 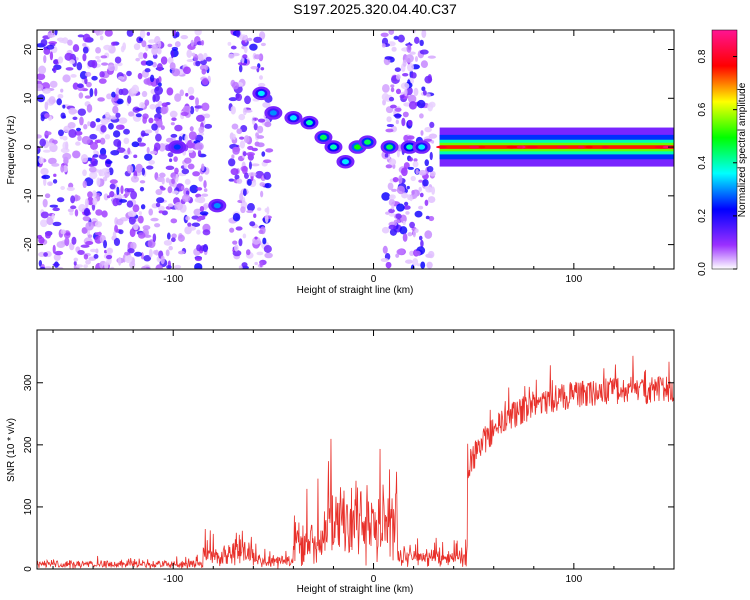 What do you see at coordinates (28, 444) in the screenshot?
I see `snr-ytick-label: 200` at bounding box center [28, 444].